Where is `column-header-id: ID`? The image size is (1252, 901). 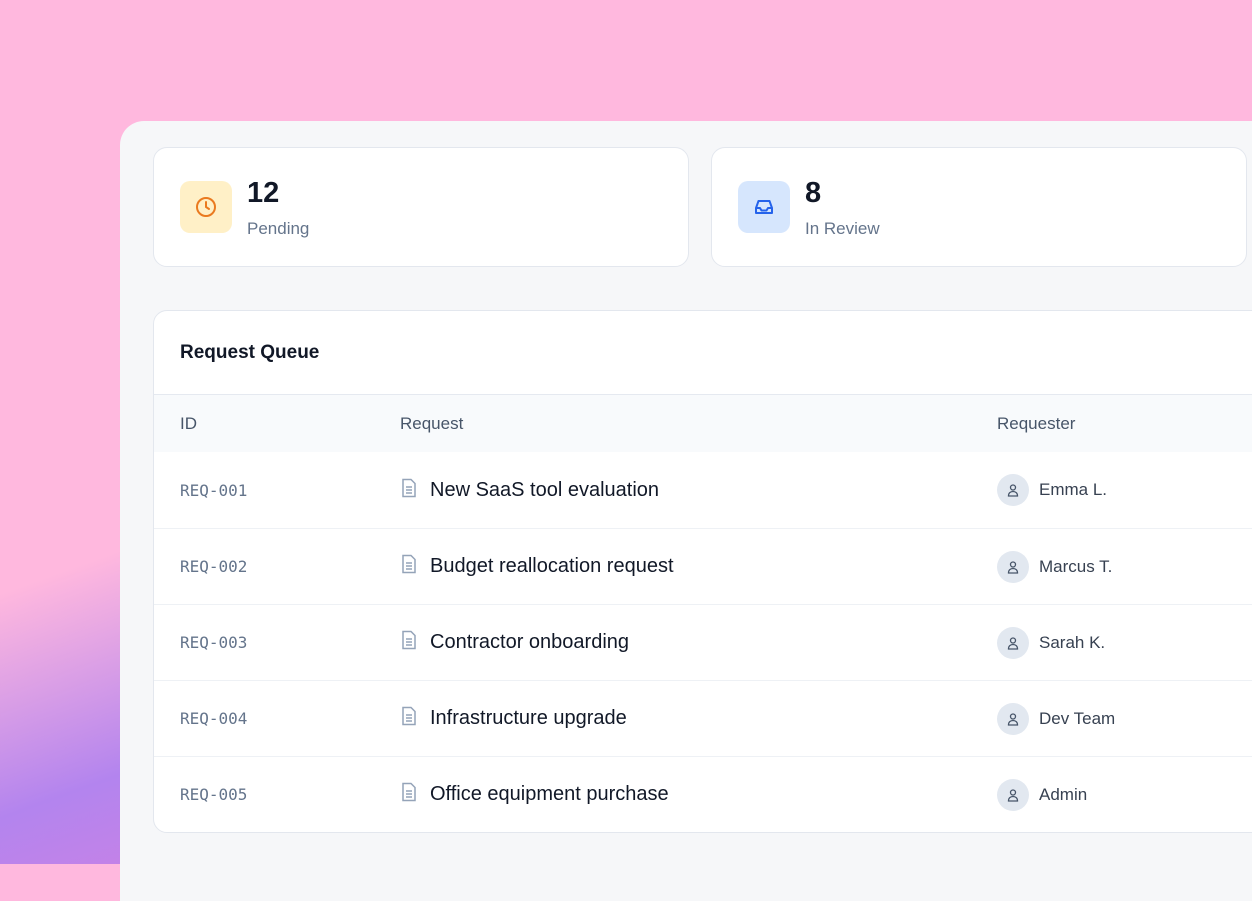
column-header-id: ID is located at coordinates (188, 423).